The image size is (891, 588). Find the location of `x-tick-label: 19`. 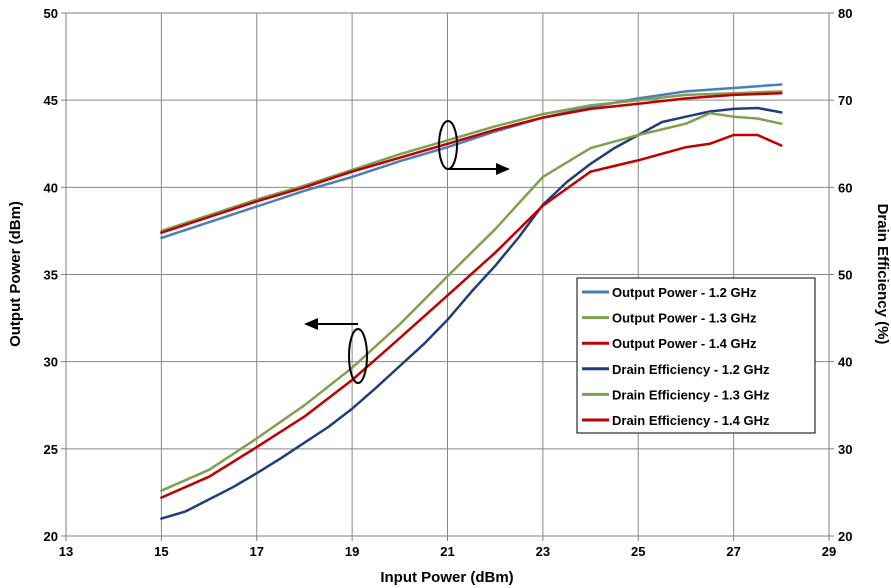

x-tick-label: 19 is located at coordinates (352, 551).